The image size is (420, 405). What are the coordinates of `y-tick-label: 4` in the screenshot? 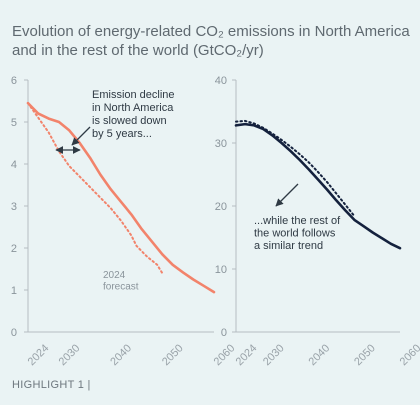 It's located at (14, 165).